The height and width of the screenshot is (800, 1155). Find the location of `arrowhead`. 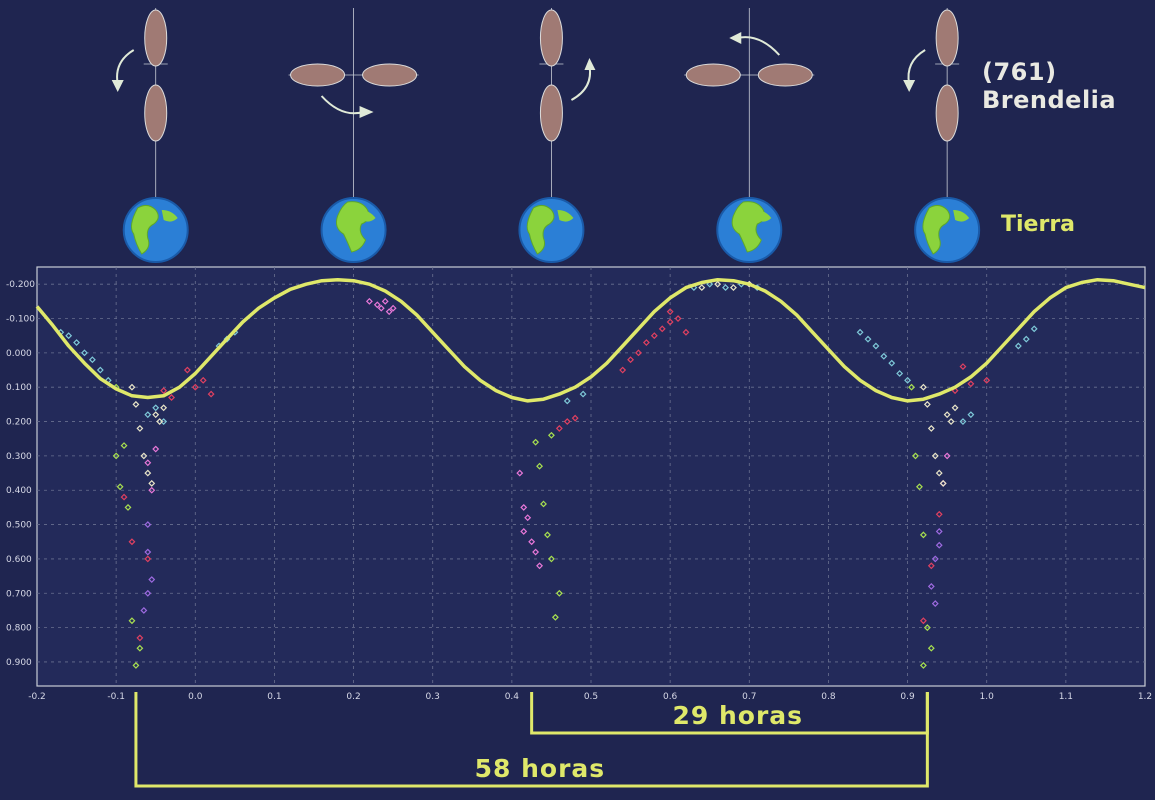

arrowhead is located at coordinates (366, 112).